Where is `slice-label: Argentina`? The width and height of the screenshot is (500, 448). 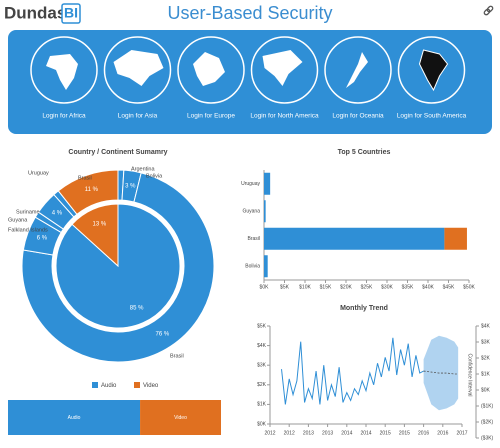 slice-label: Argentina is located at coordinates (143, 169).